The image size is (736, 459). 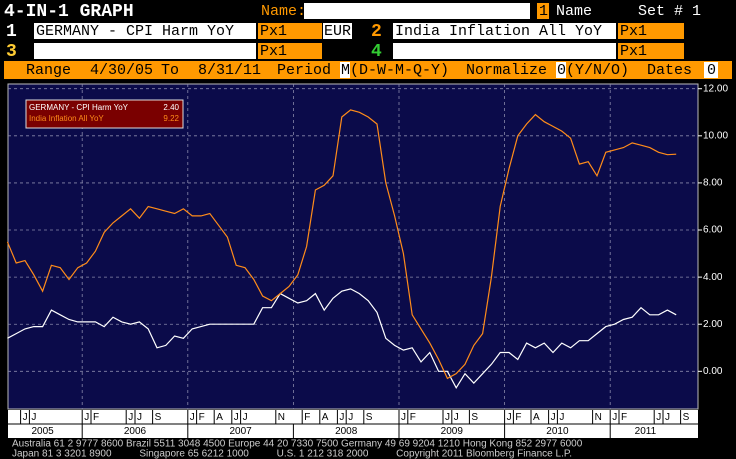 I want to click on security-number: 3, so click(x=11, y=52).